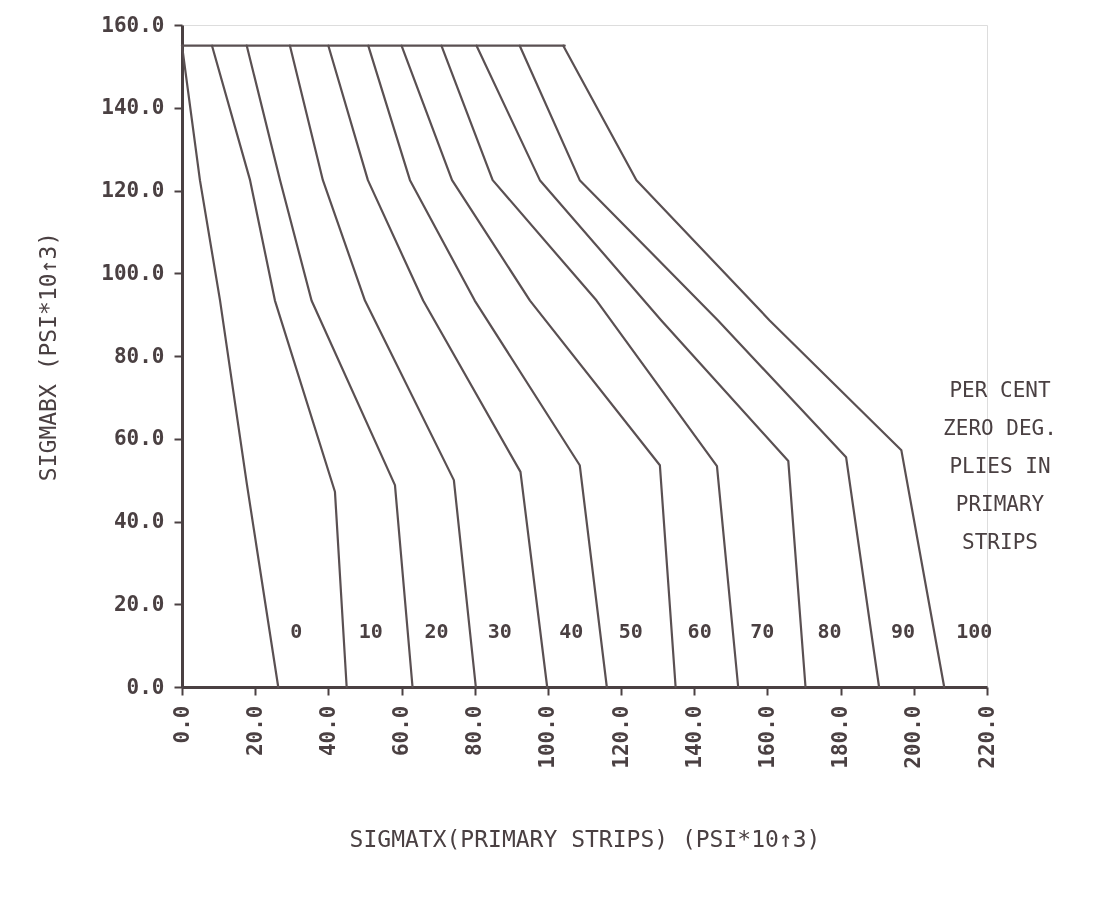 This screenshot has height=897, width=1109. Describe the element at coordinates (401, 731) in the screenshot. I see `x-tick-label: 60.0` at that location.